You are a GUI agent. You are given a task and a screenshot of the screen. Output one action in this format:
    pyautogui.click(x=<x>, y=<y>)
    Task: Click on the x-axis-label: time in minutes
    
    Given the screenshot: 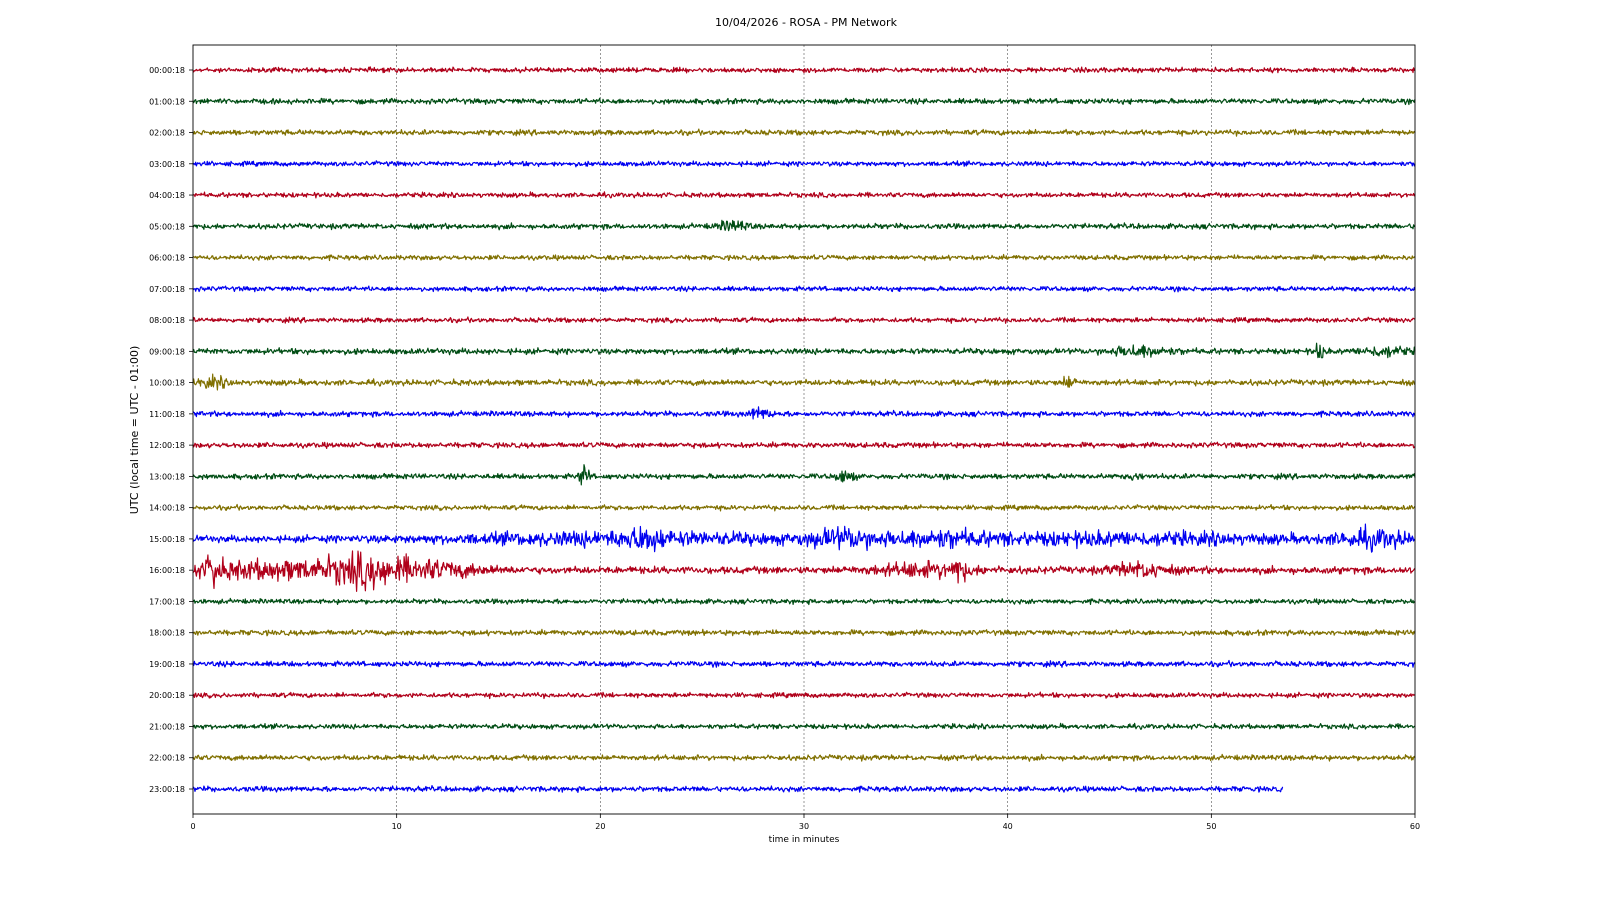 What is the action you would take?
    pyautogui.click(x=804, y=840)
    